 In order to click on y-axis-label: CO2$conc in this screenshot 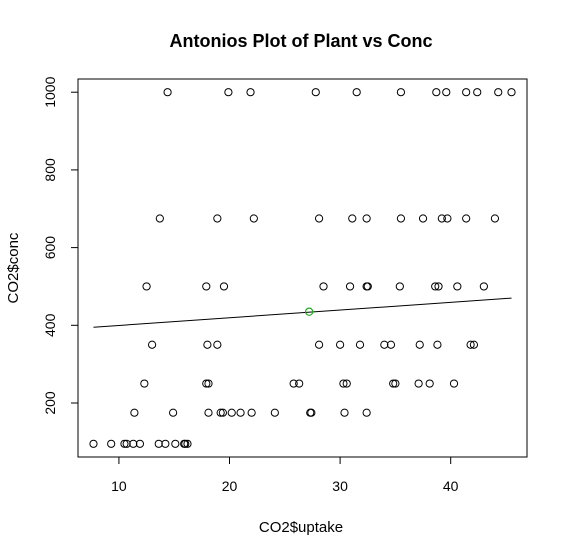, I will do `click(13, 267)`.